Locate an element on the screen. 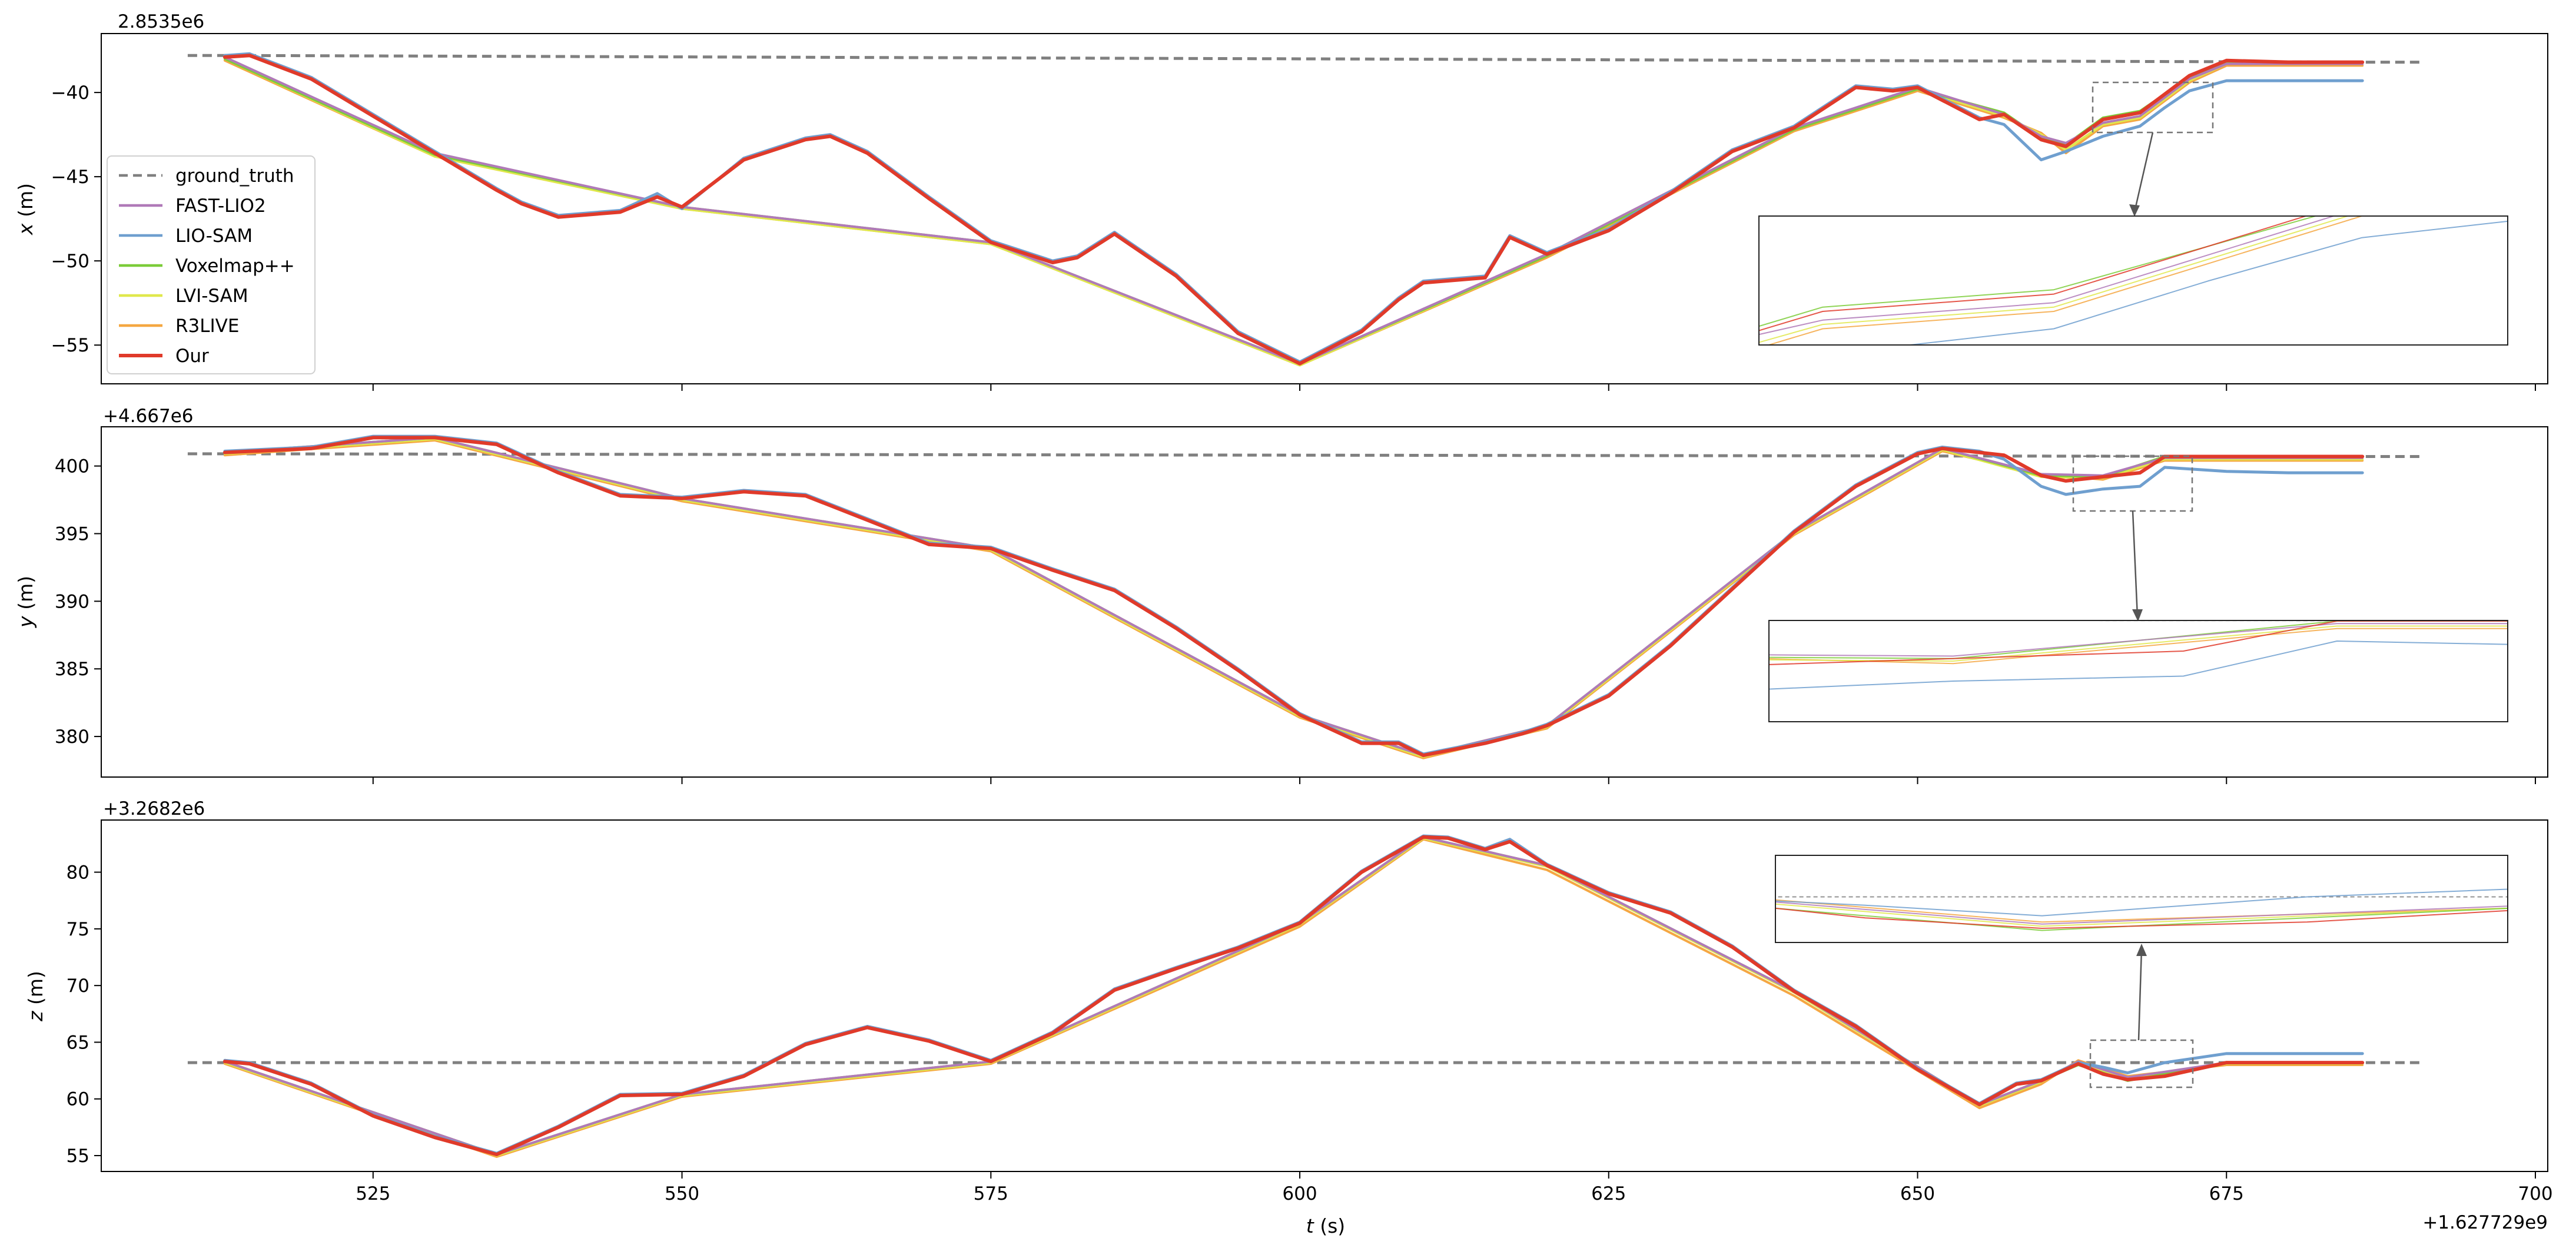 The width and height of the screenshot is (2576, 1248). xtick-label: 525 is located at coordinates (373, 1193).